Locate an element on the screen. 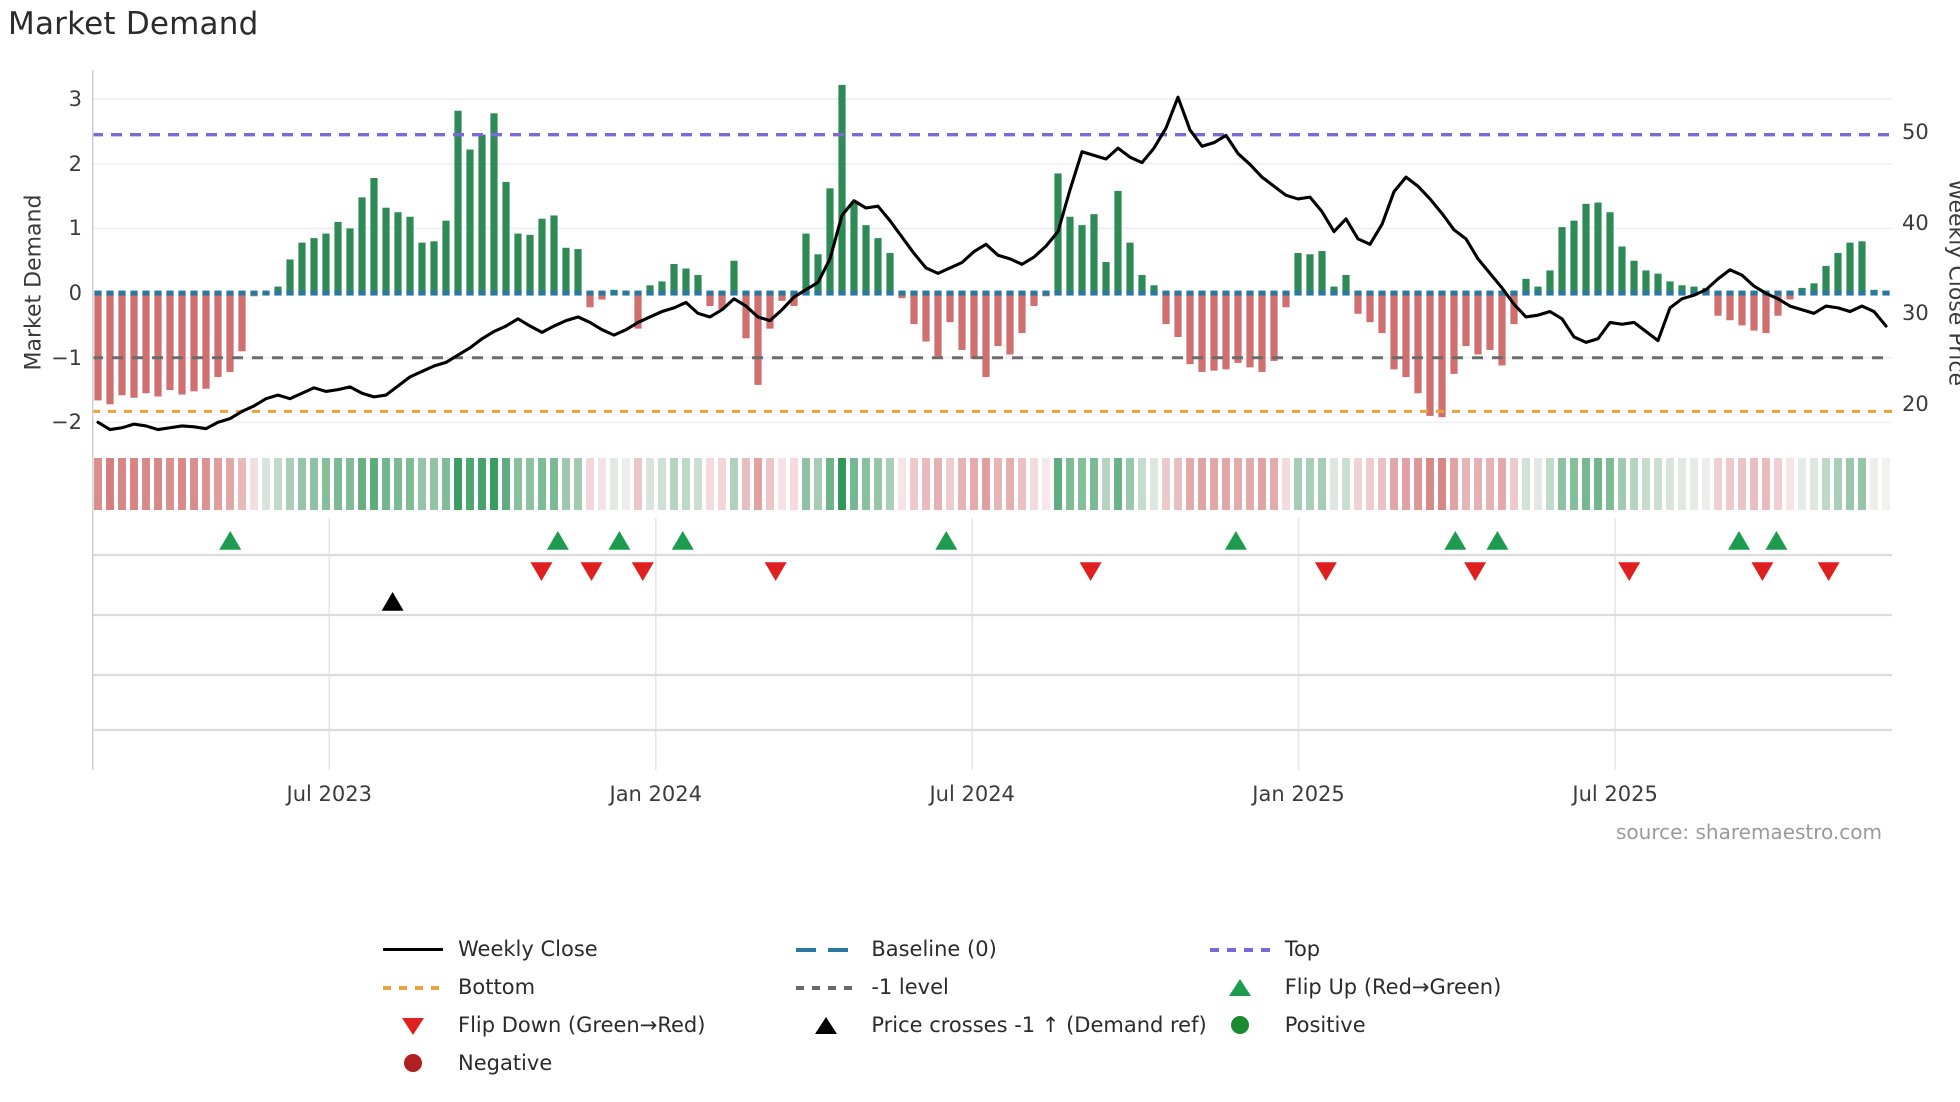  x-axis-tick: Jul 2025 is located at coordinates (1615, 794).